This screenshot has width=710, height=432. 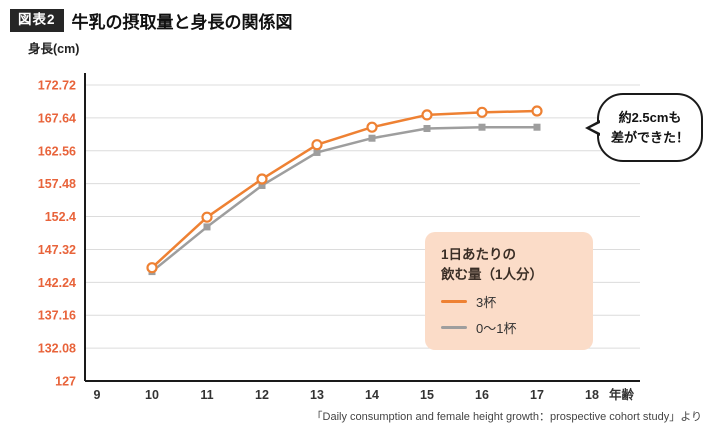 I want to click on x-tick-label: 15, so click(x=427, y=395).